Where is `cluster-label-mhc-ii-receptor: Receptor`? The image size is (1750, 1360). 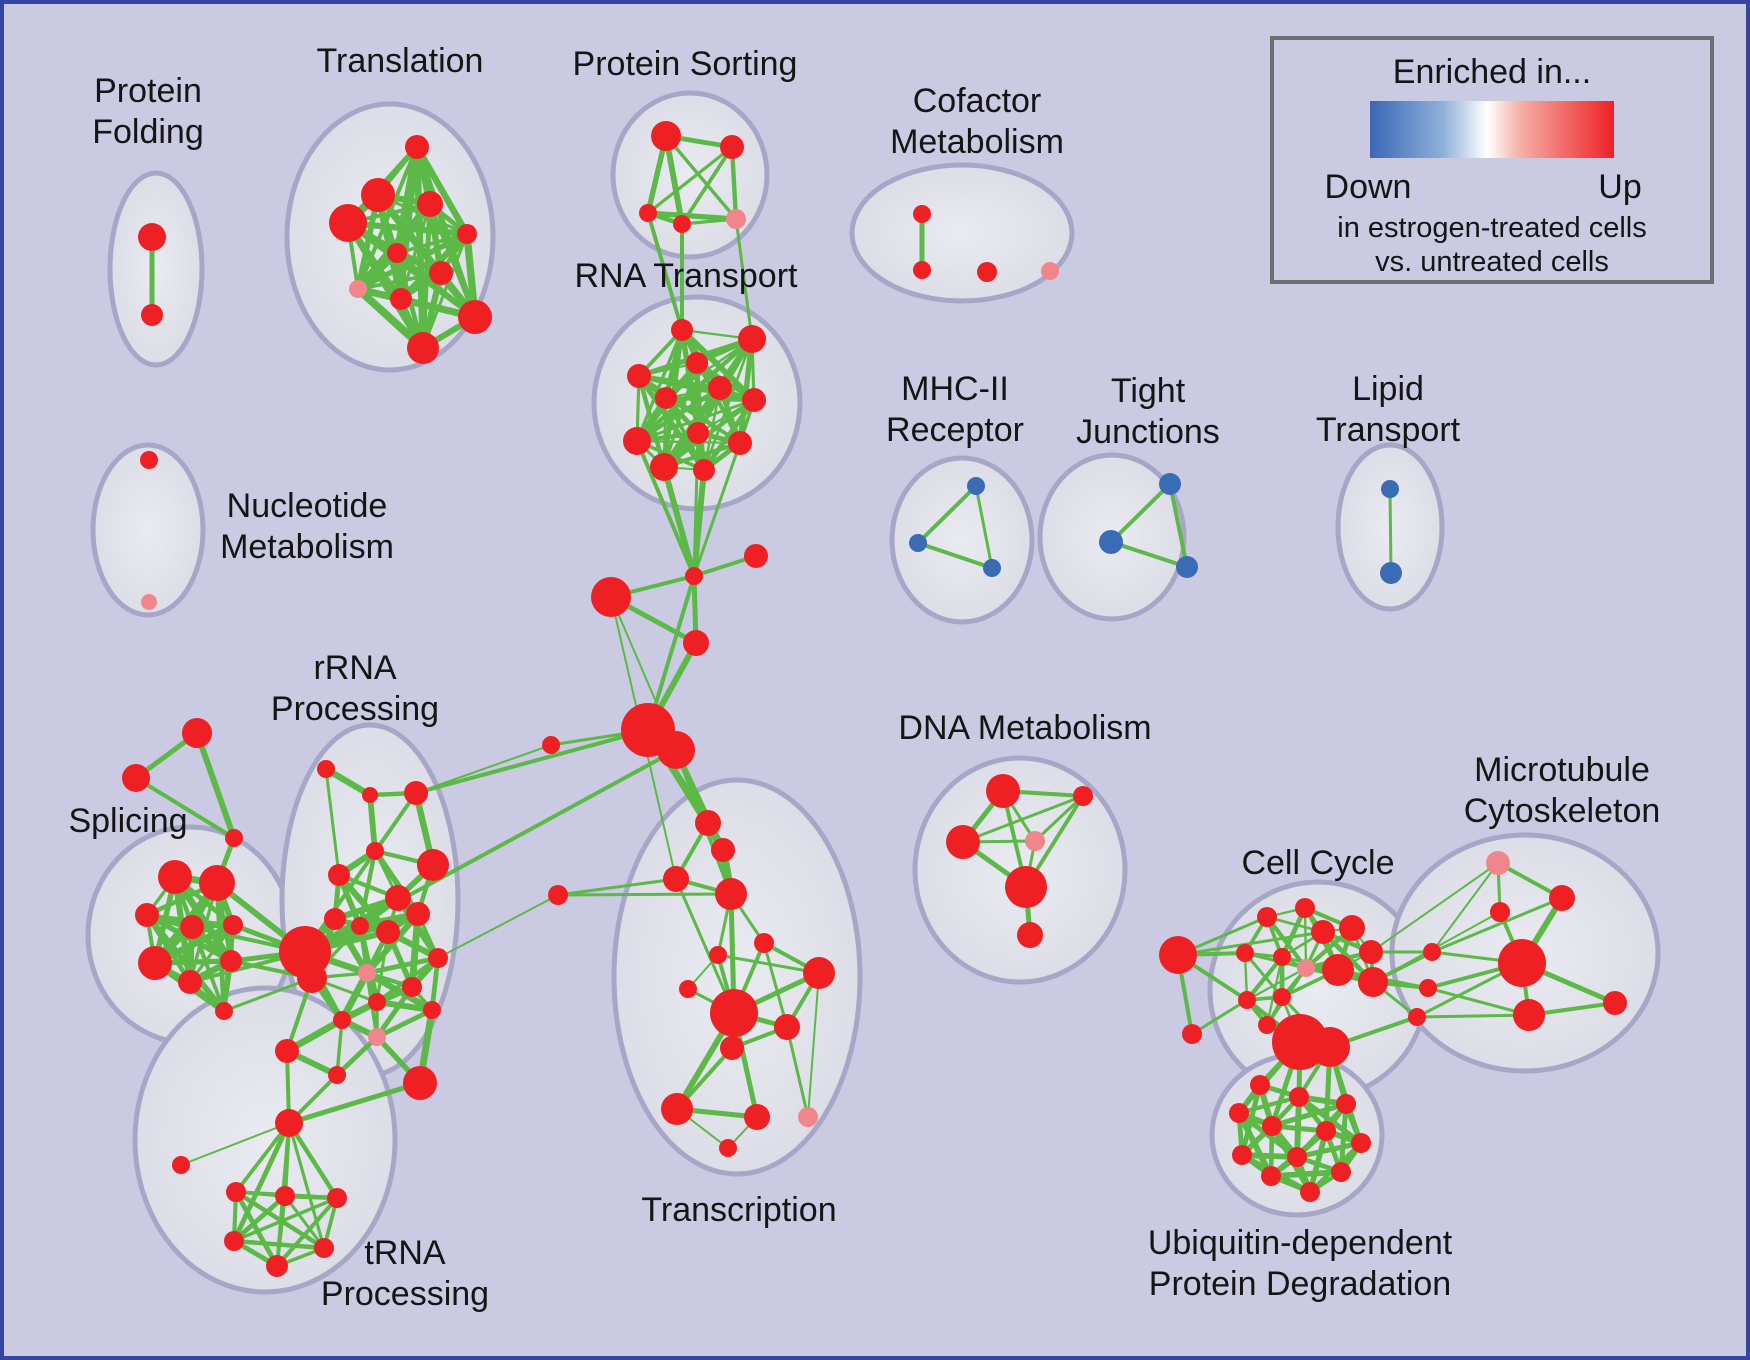 cluster-label-mhc-ii-receptor: Receptor is located at coordinates (955, 430).